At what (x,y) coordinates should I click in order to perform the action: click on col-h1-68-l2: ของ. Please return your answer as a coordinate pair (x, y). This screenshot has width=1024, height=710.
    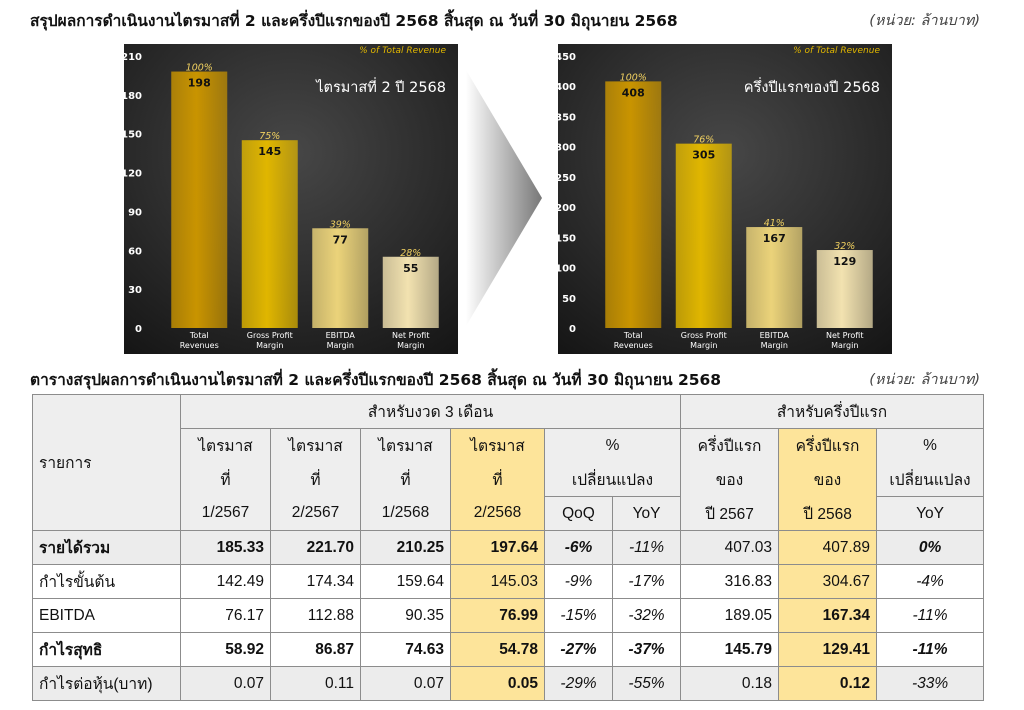
    Looking at the image, I should click on (828, 479).